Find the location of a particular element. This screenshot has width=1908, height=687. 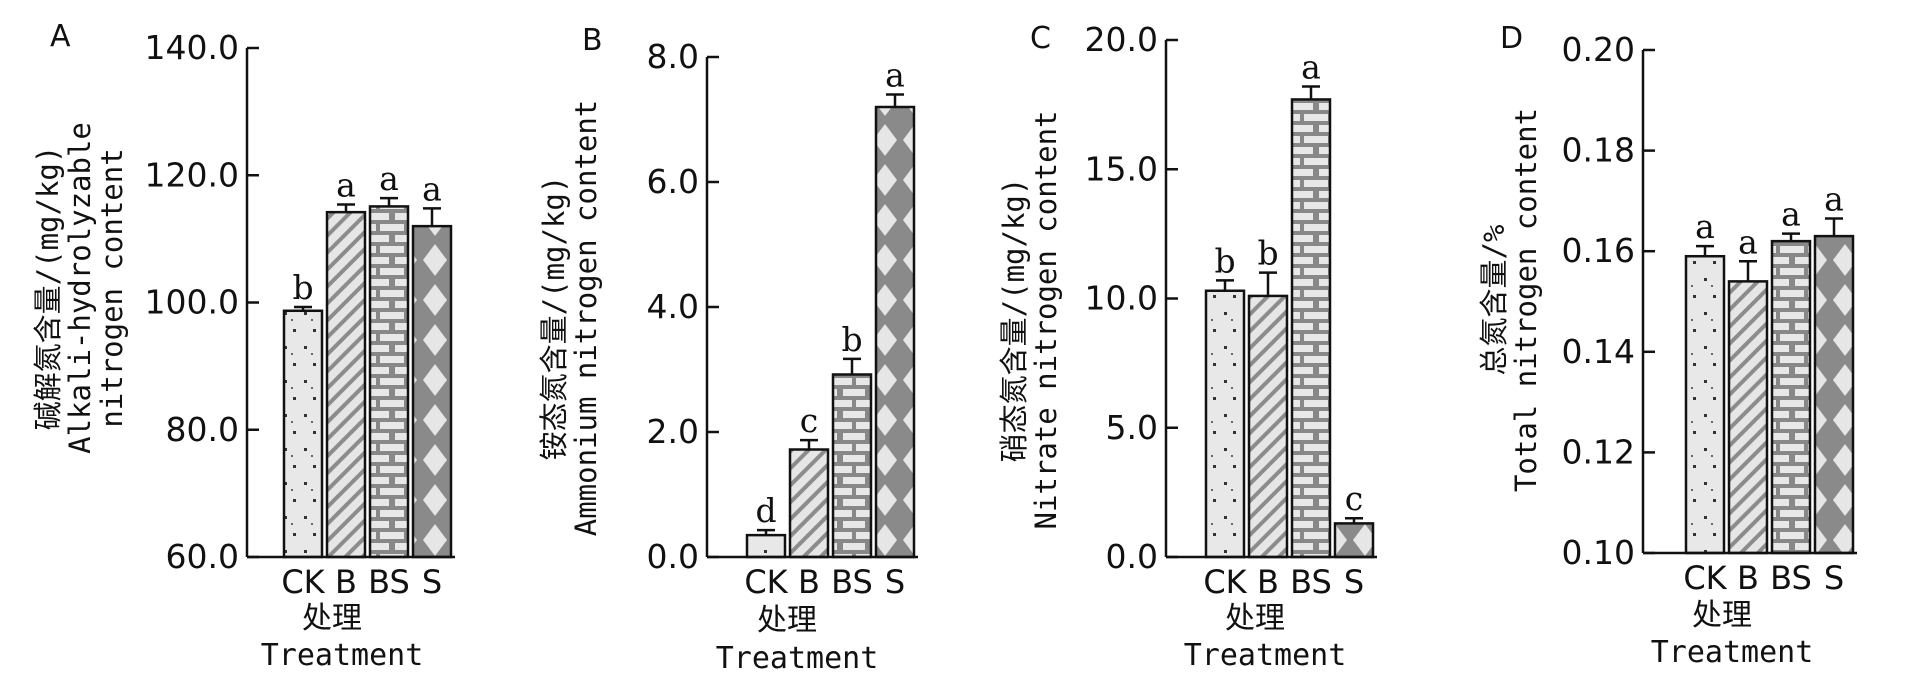

y-axis-label: 硝态氮含量/(mg/kg) Nitrate nitrogen content is located at coordinates (1030, 319).